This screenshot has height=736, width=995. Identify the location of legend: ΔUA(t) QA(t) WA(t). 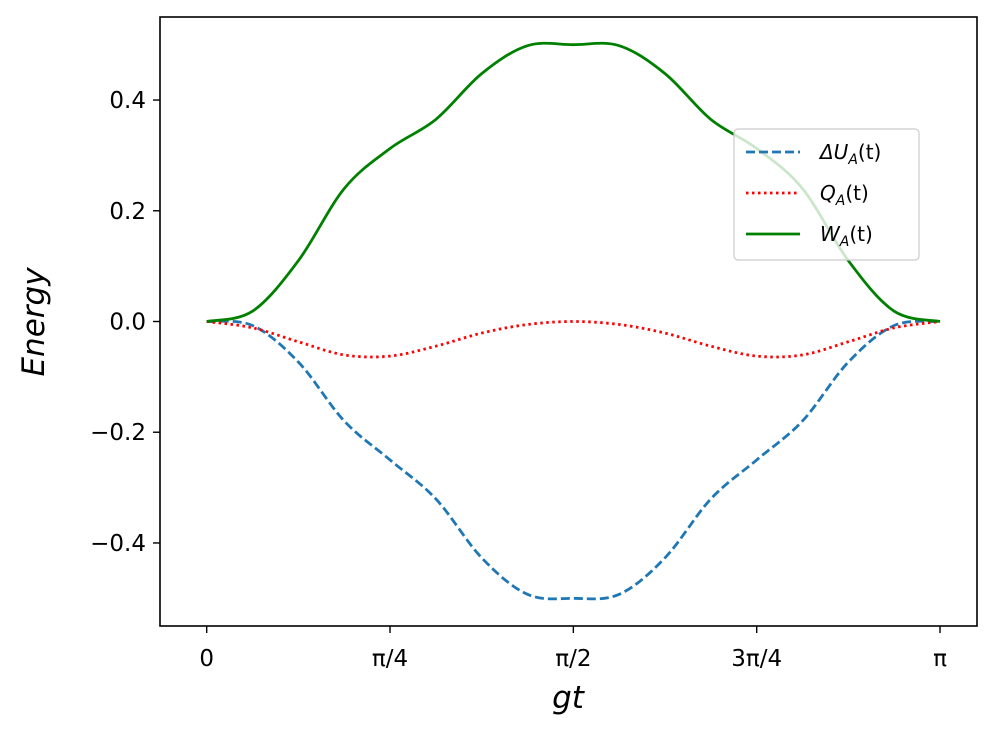
(826, 194).